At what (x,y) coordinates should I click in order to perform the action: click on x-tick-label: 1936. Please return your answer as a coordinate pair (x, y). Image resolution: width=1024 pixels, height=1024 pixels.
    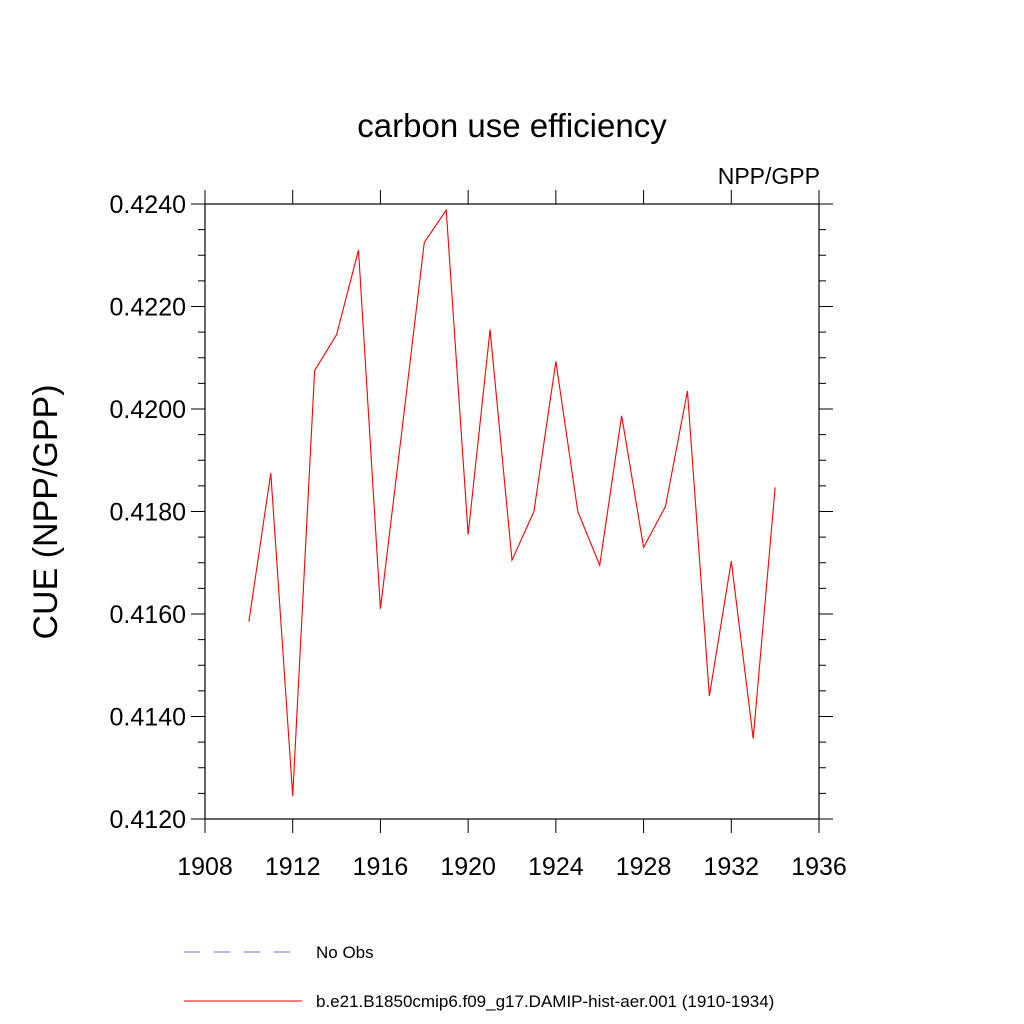
    Looking at the image, I should click on (819, 867).